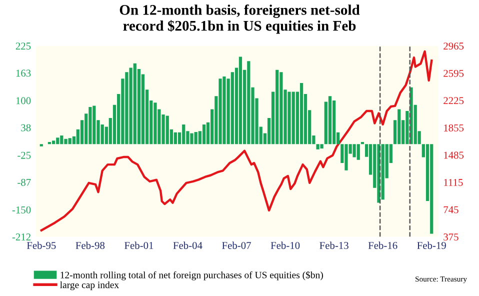 The height and width of the screenshot is (296, 479). Describe the element at coordinates (191, 275) in the screenshot. I see `legend-label: 12-month rolling total of net foreign purchases of US equities ($bn)` at that location.